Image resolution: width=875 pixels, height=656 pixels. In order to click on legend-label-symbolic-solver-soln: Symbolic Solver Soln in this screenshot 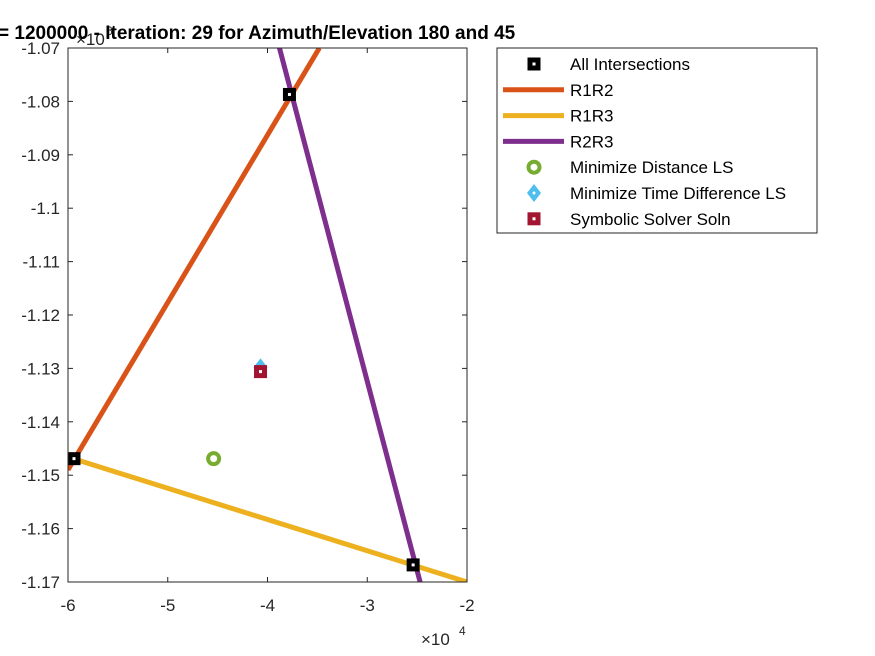, I will do `click(650, 219)`.